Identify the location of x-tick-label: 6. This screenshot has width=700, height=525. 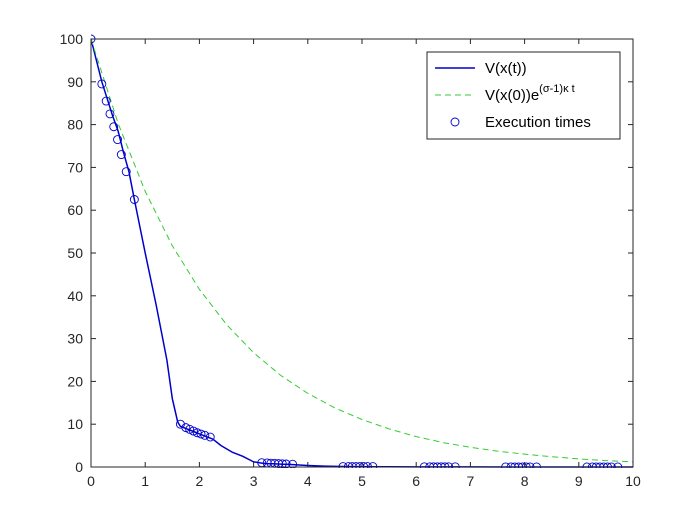
(416, 481).